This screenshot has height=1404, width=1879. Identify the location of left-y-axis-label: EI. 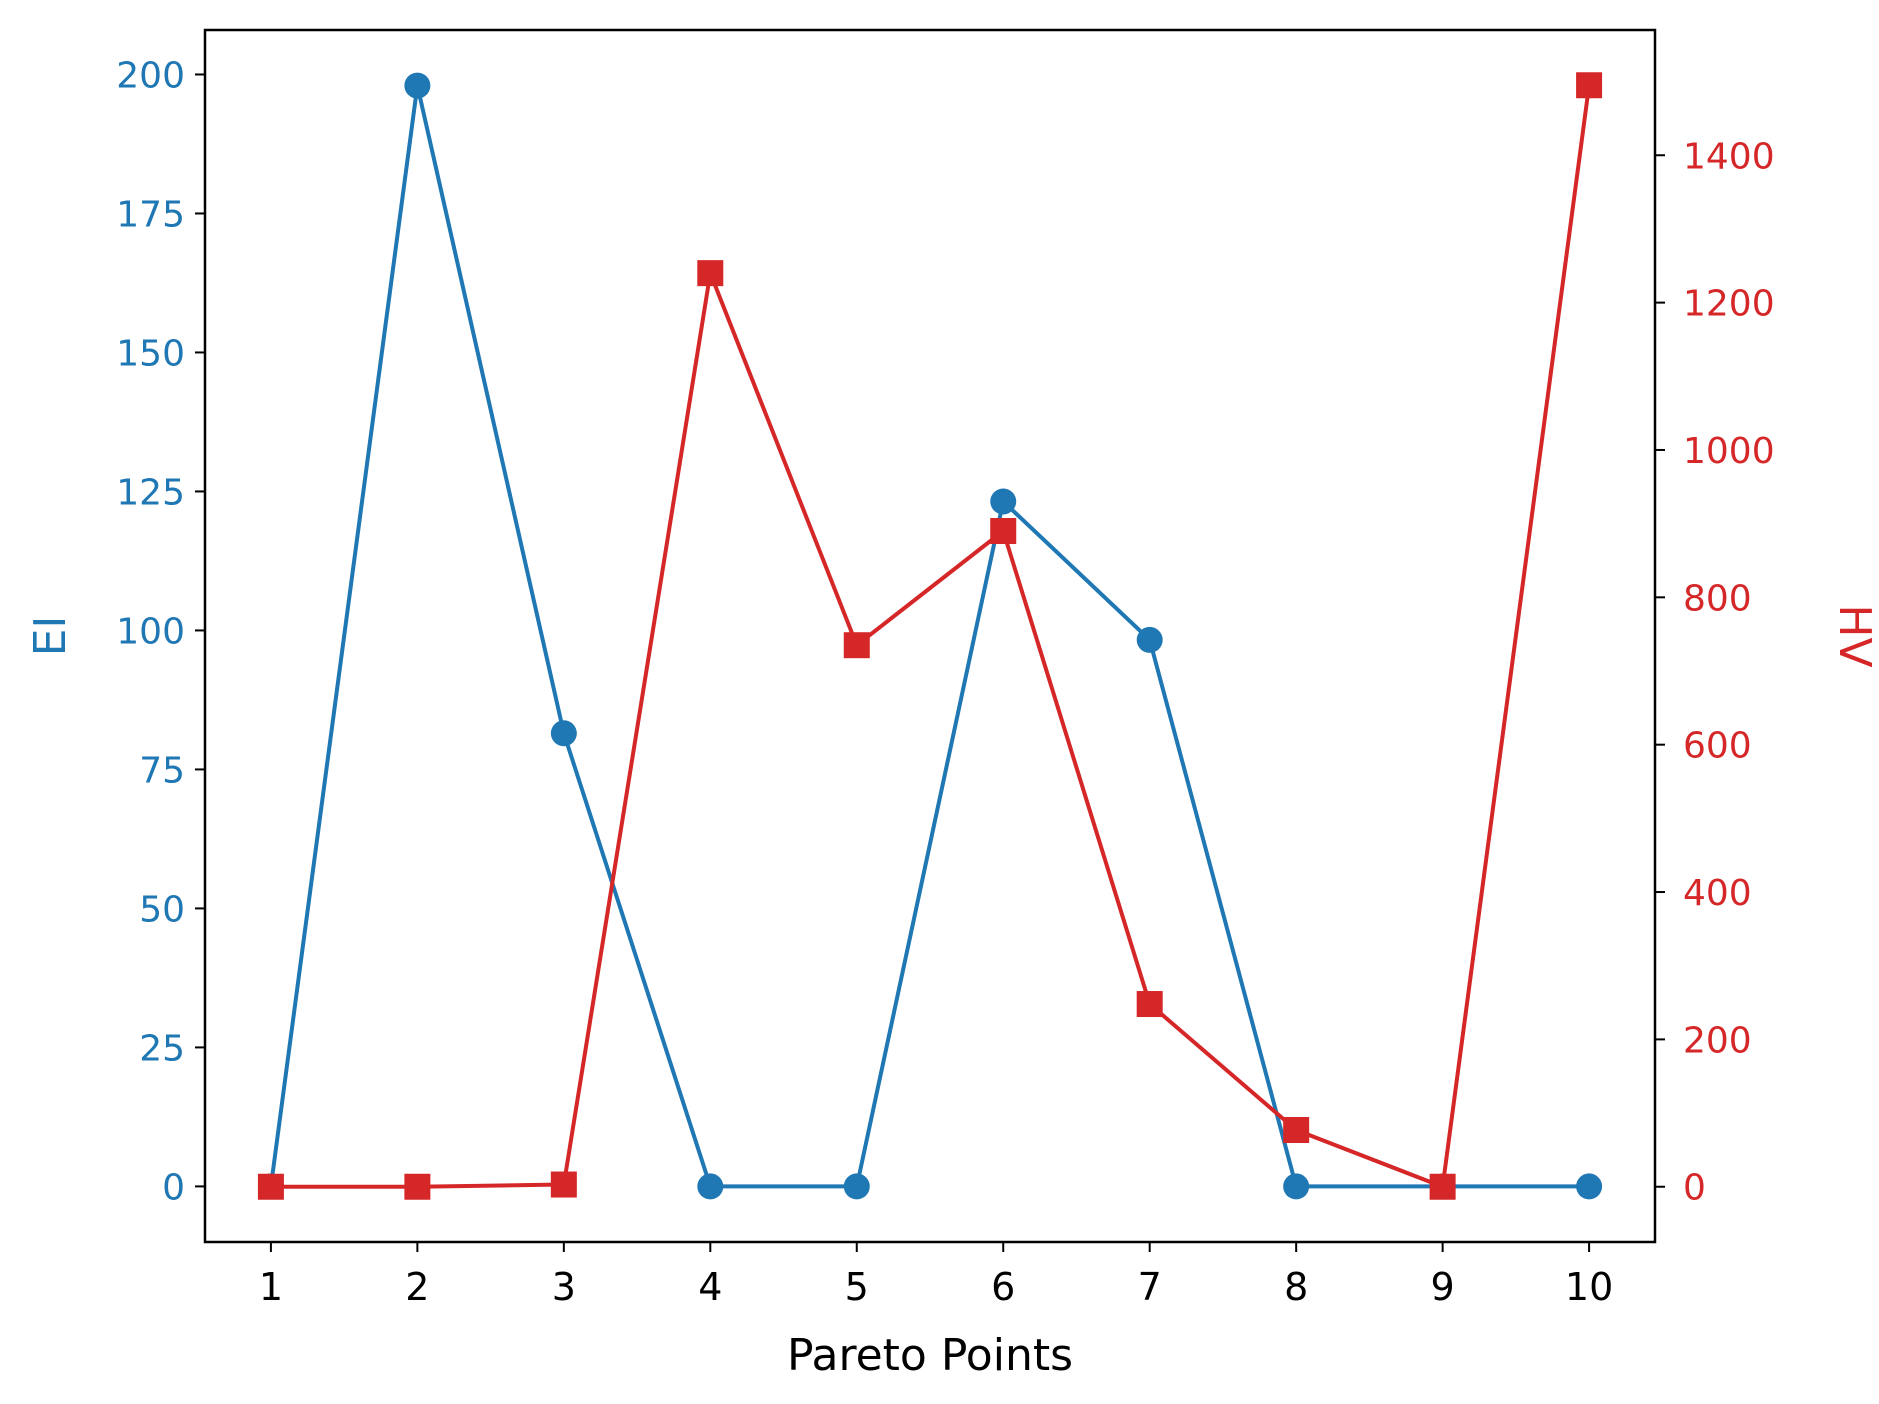
(50, 636).